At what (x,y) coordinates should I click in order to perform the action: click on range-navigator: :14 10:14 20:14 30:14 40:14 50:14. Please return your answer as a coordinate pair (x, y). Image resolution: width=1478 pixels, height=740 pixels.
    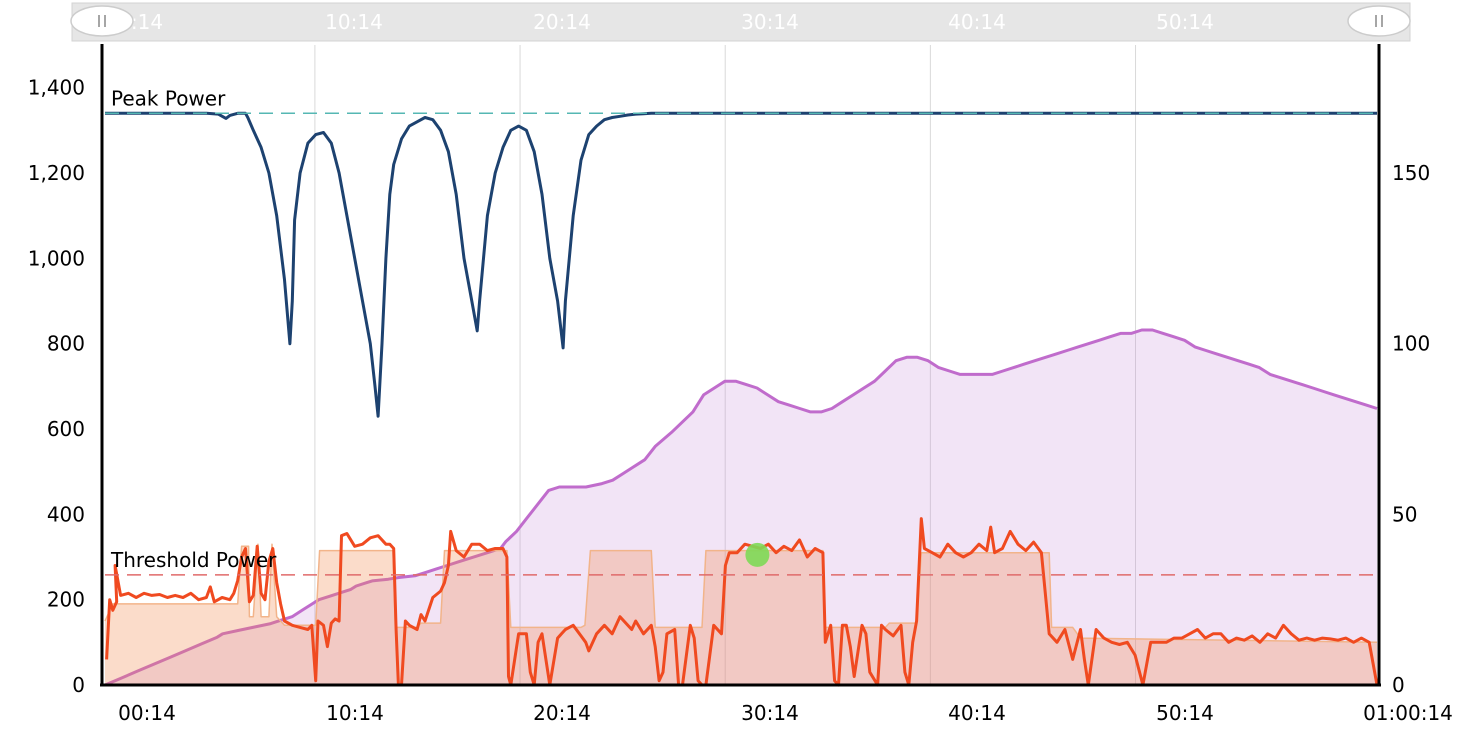
    Looking at the image, I should click on (740, 22).